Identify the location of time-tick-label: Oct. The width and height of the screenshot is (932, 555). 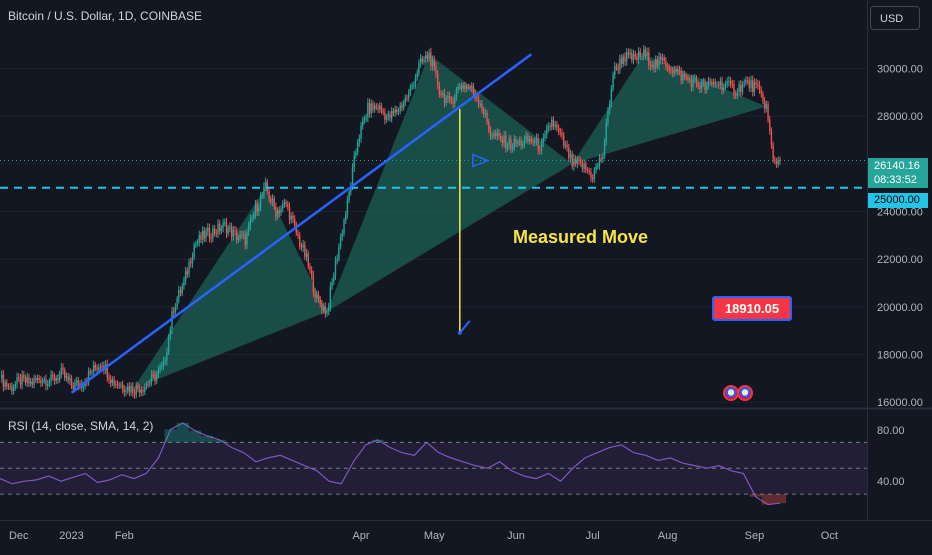
(829, 536).